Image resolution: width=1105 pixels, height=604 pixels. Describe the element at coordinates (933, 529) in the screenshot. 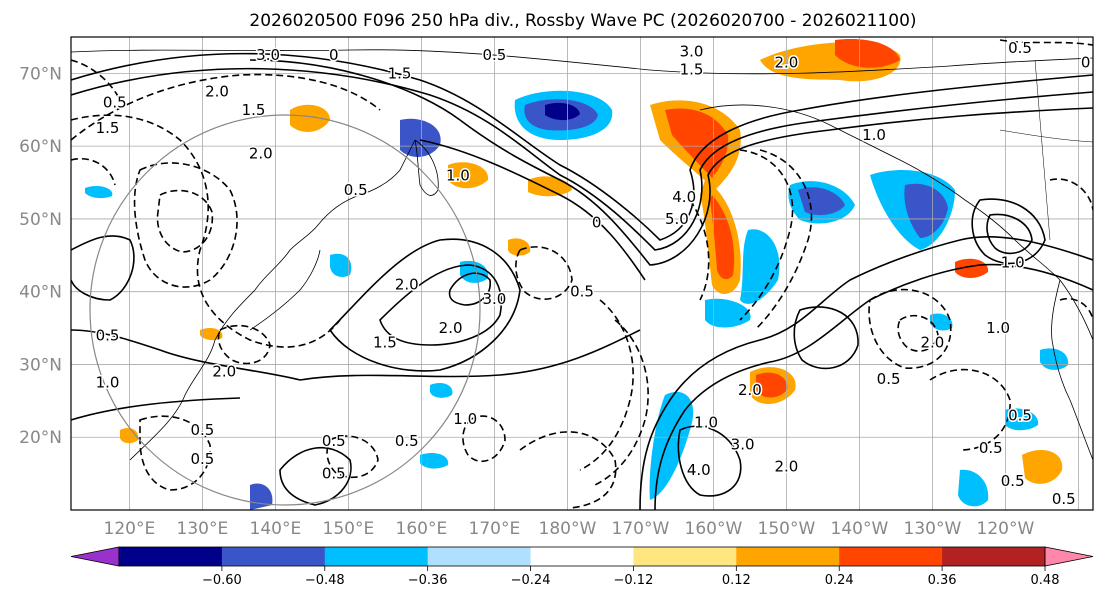

I see `lon-tick-label: 130°W` at that location.